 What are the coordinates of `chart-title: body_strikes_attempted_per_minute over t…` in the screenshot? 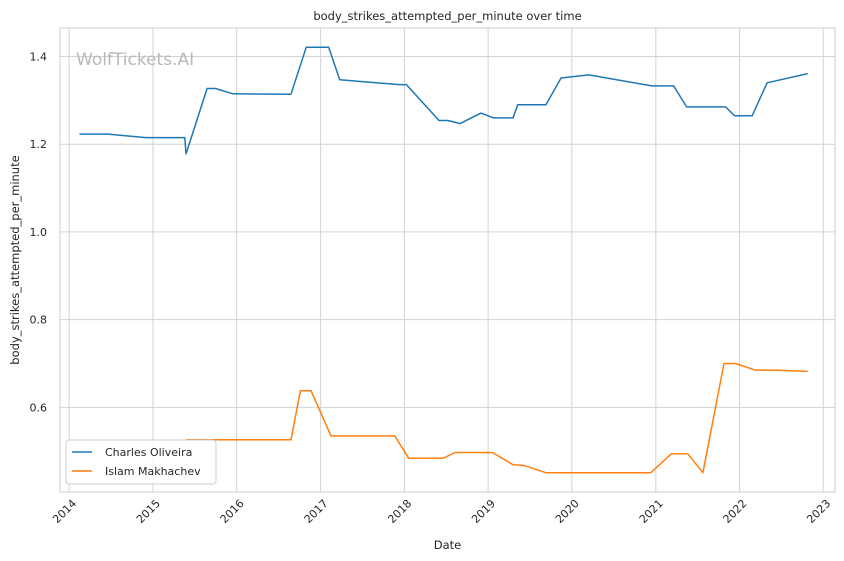 It's located at (447, 16).